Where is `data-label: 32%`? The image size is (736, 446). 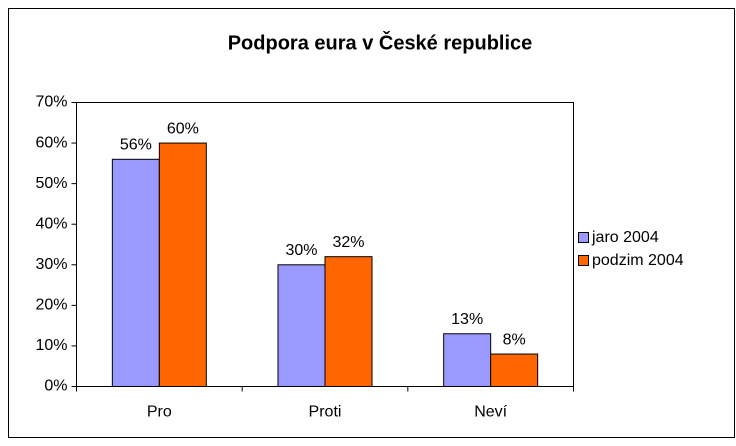
data-label: 32% is located at coordinates (348, 242).